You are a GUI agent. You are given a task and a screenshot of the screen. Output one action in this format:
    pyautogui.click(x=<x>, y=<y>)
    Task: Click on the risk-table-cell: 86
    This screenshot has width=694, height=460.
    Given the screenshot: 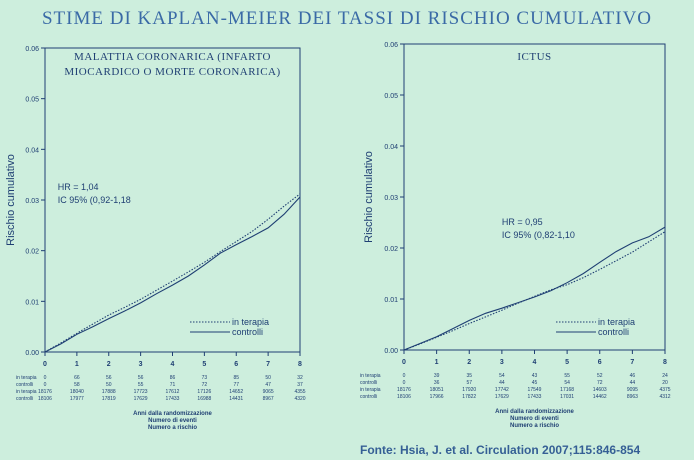 What is the action you would take?
    pyautogui.click(x=173, y=378)
    